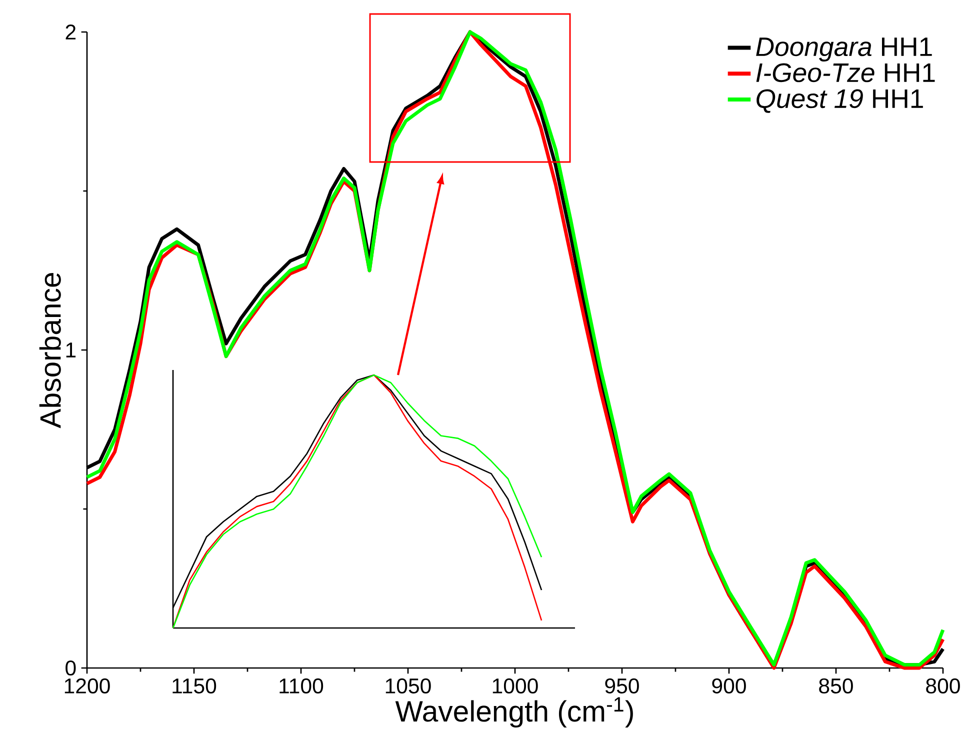 This screenshot has width=967, height=752. Describe the element at coordinates (87, 686) in the screenshot. I see `x-tick-label: 1200` at that location.